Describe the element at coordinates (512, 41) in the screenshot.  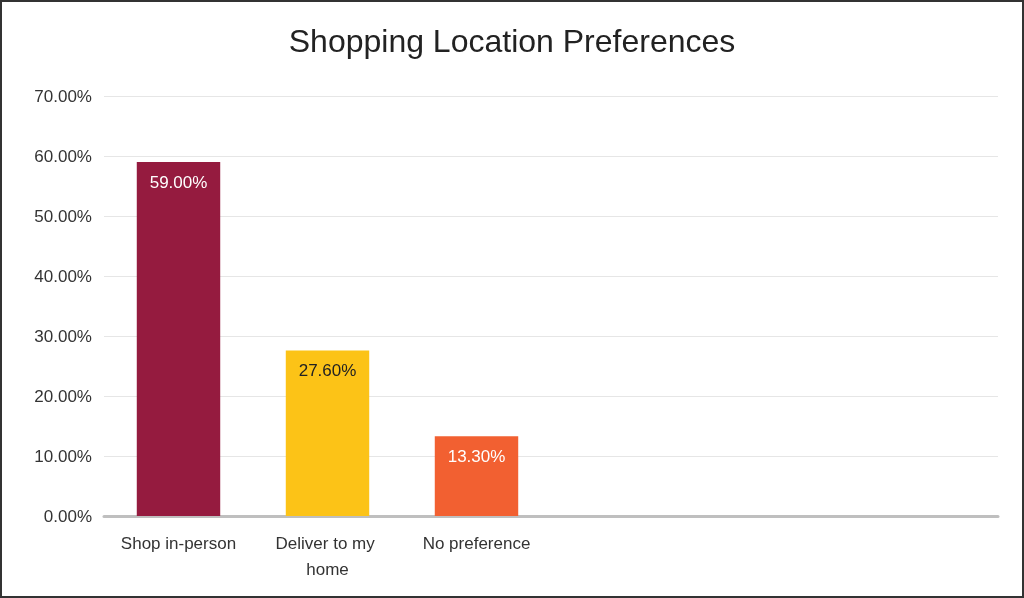
I see `chart-title: Shopping Location Preferences` at that location.